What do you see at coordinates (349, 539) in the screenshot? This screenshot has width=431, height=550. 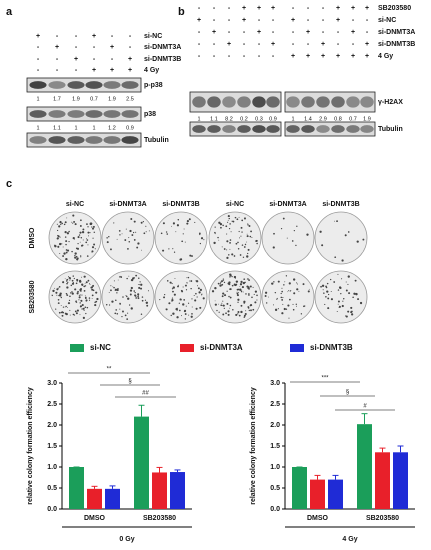 I see `x-axis-label: 4 Gy` at bounding box center [349, 539].